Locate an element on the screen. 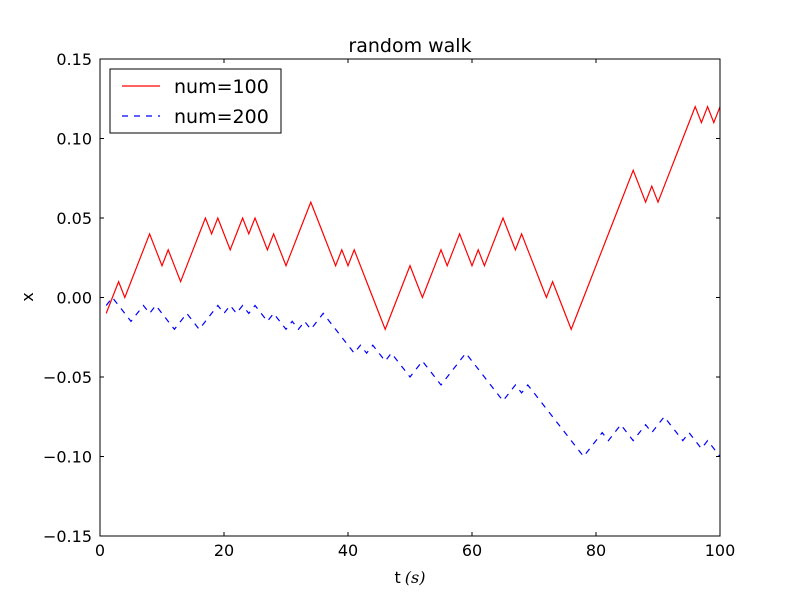  x-tick-label: 20 is located at coordinates (224, 550).